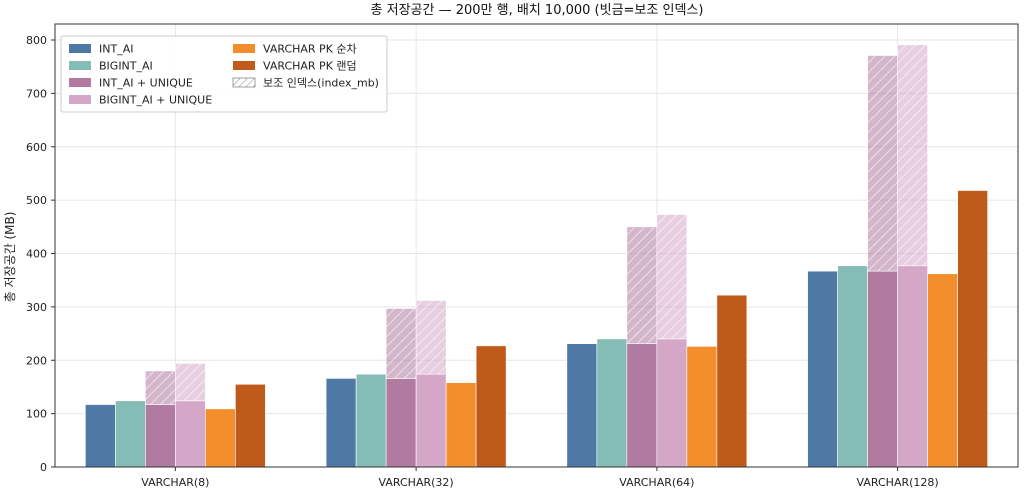 The image size is (1024, 493). I want to click on x-tick-label: VARCHAR(128), so click(898, 482).